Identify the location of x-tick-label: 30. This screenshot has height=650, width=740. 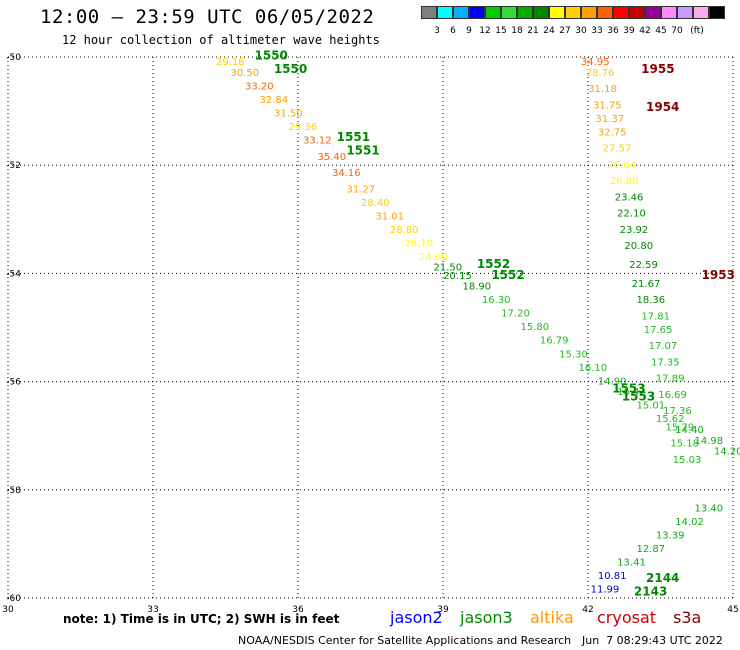
(8, 610).